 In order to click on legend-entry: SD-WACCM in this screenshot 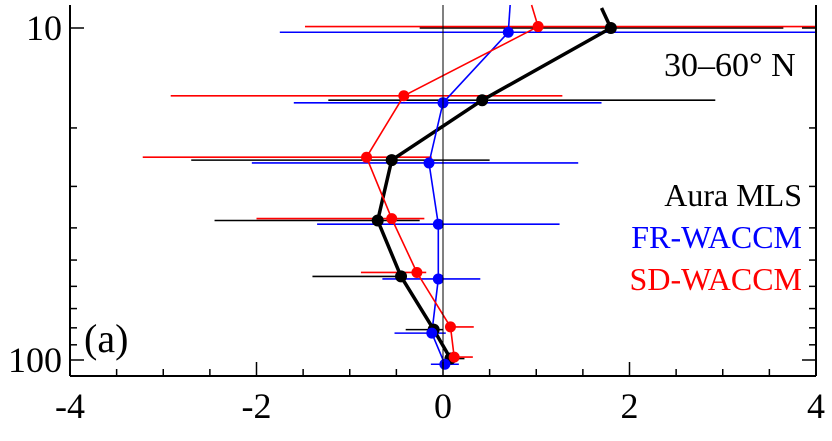, I will do `click(716, 279)`.